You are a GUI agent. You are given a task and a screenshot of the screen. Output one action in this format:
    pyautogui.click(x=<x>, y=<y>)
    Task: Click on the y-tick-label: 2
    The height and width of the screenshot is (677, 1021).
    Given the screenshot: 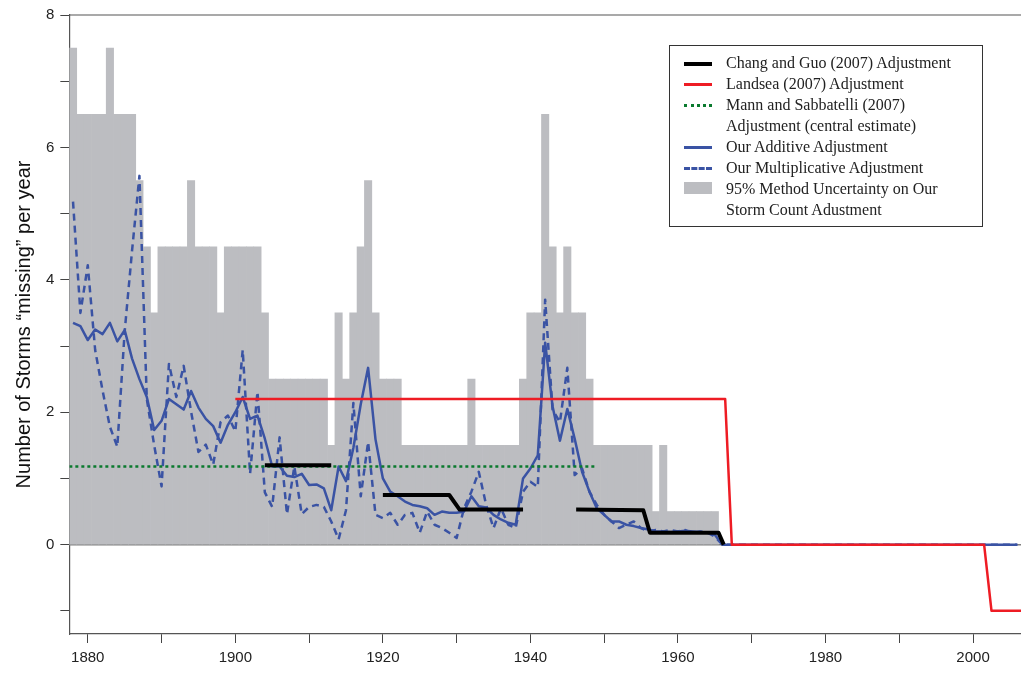 What is the action you would take?
    pyautogui.click(x=50, y=411)
    